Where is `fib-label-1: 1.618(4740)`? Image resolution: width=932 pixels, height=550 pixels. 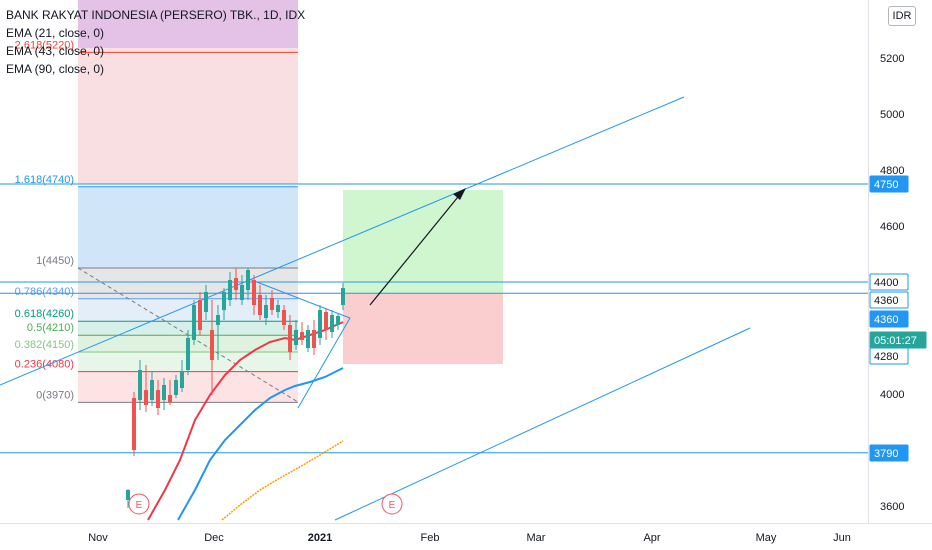
fib-label-1: 1.618(4740) is located at coordinates (44, 180).